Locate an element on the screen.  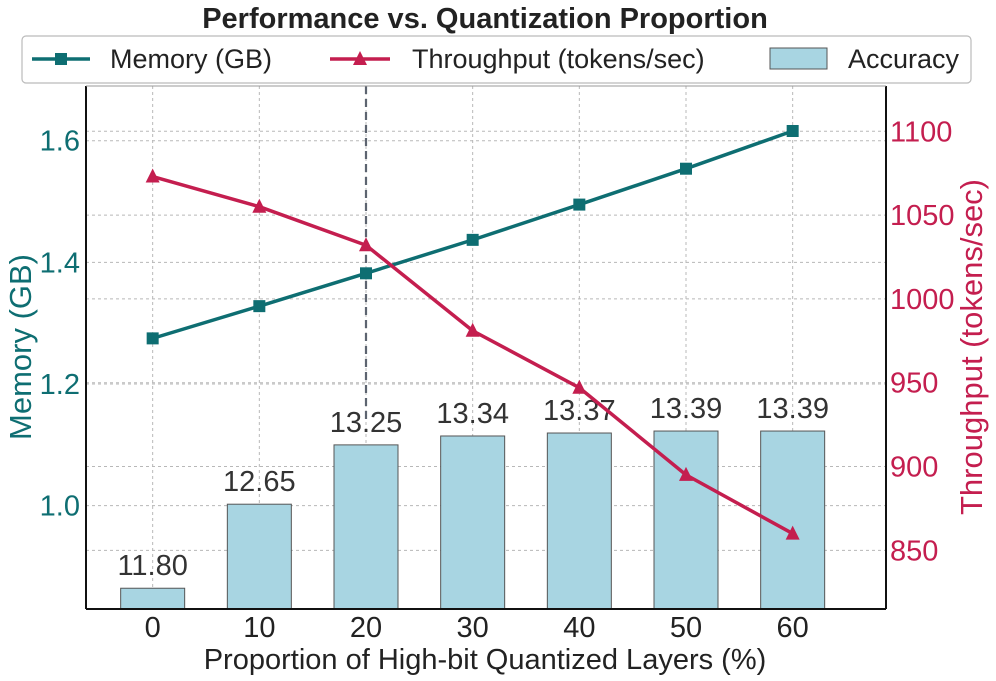
legend-memory-marker is located at coordinates (61, 59).